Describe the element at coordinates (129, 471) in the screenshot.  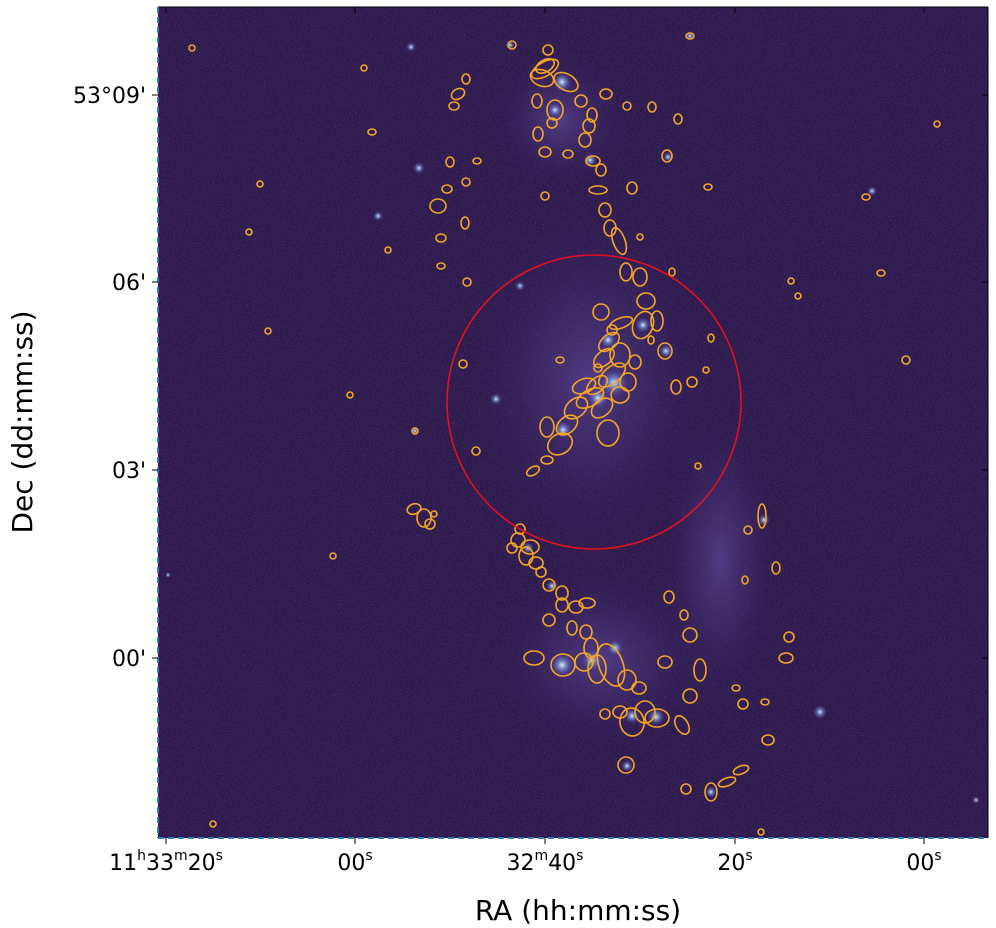
I see `y-tick-label: 03'` at that location.